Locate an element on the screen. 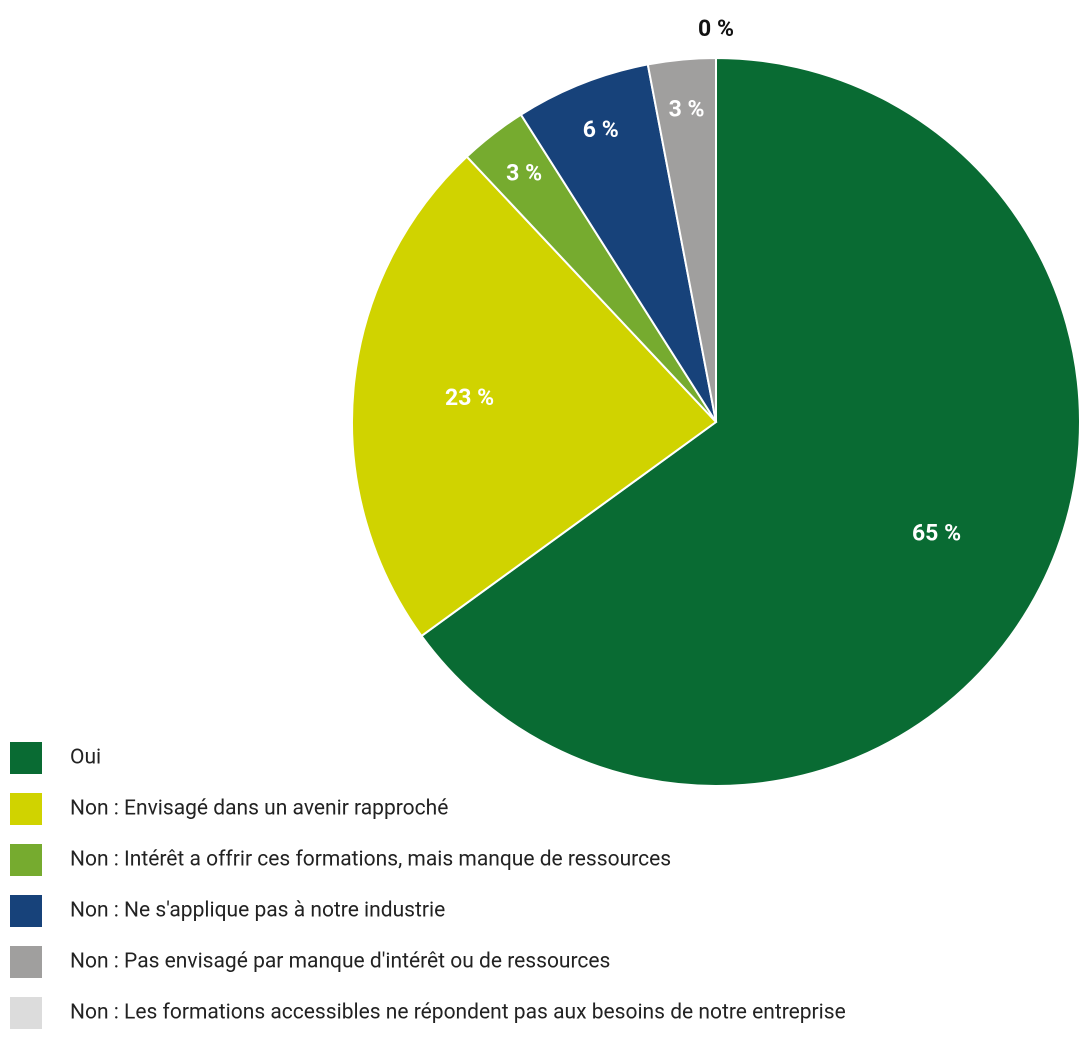 The image size is (1081, 1040). value-label: 23 % is located at coordinates (469, 397).